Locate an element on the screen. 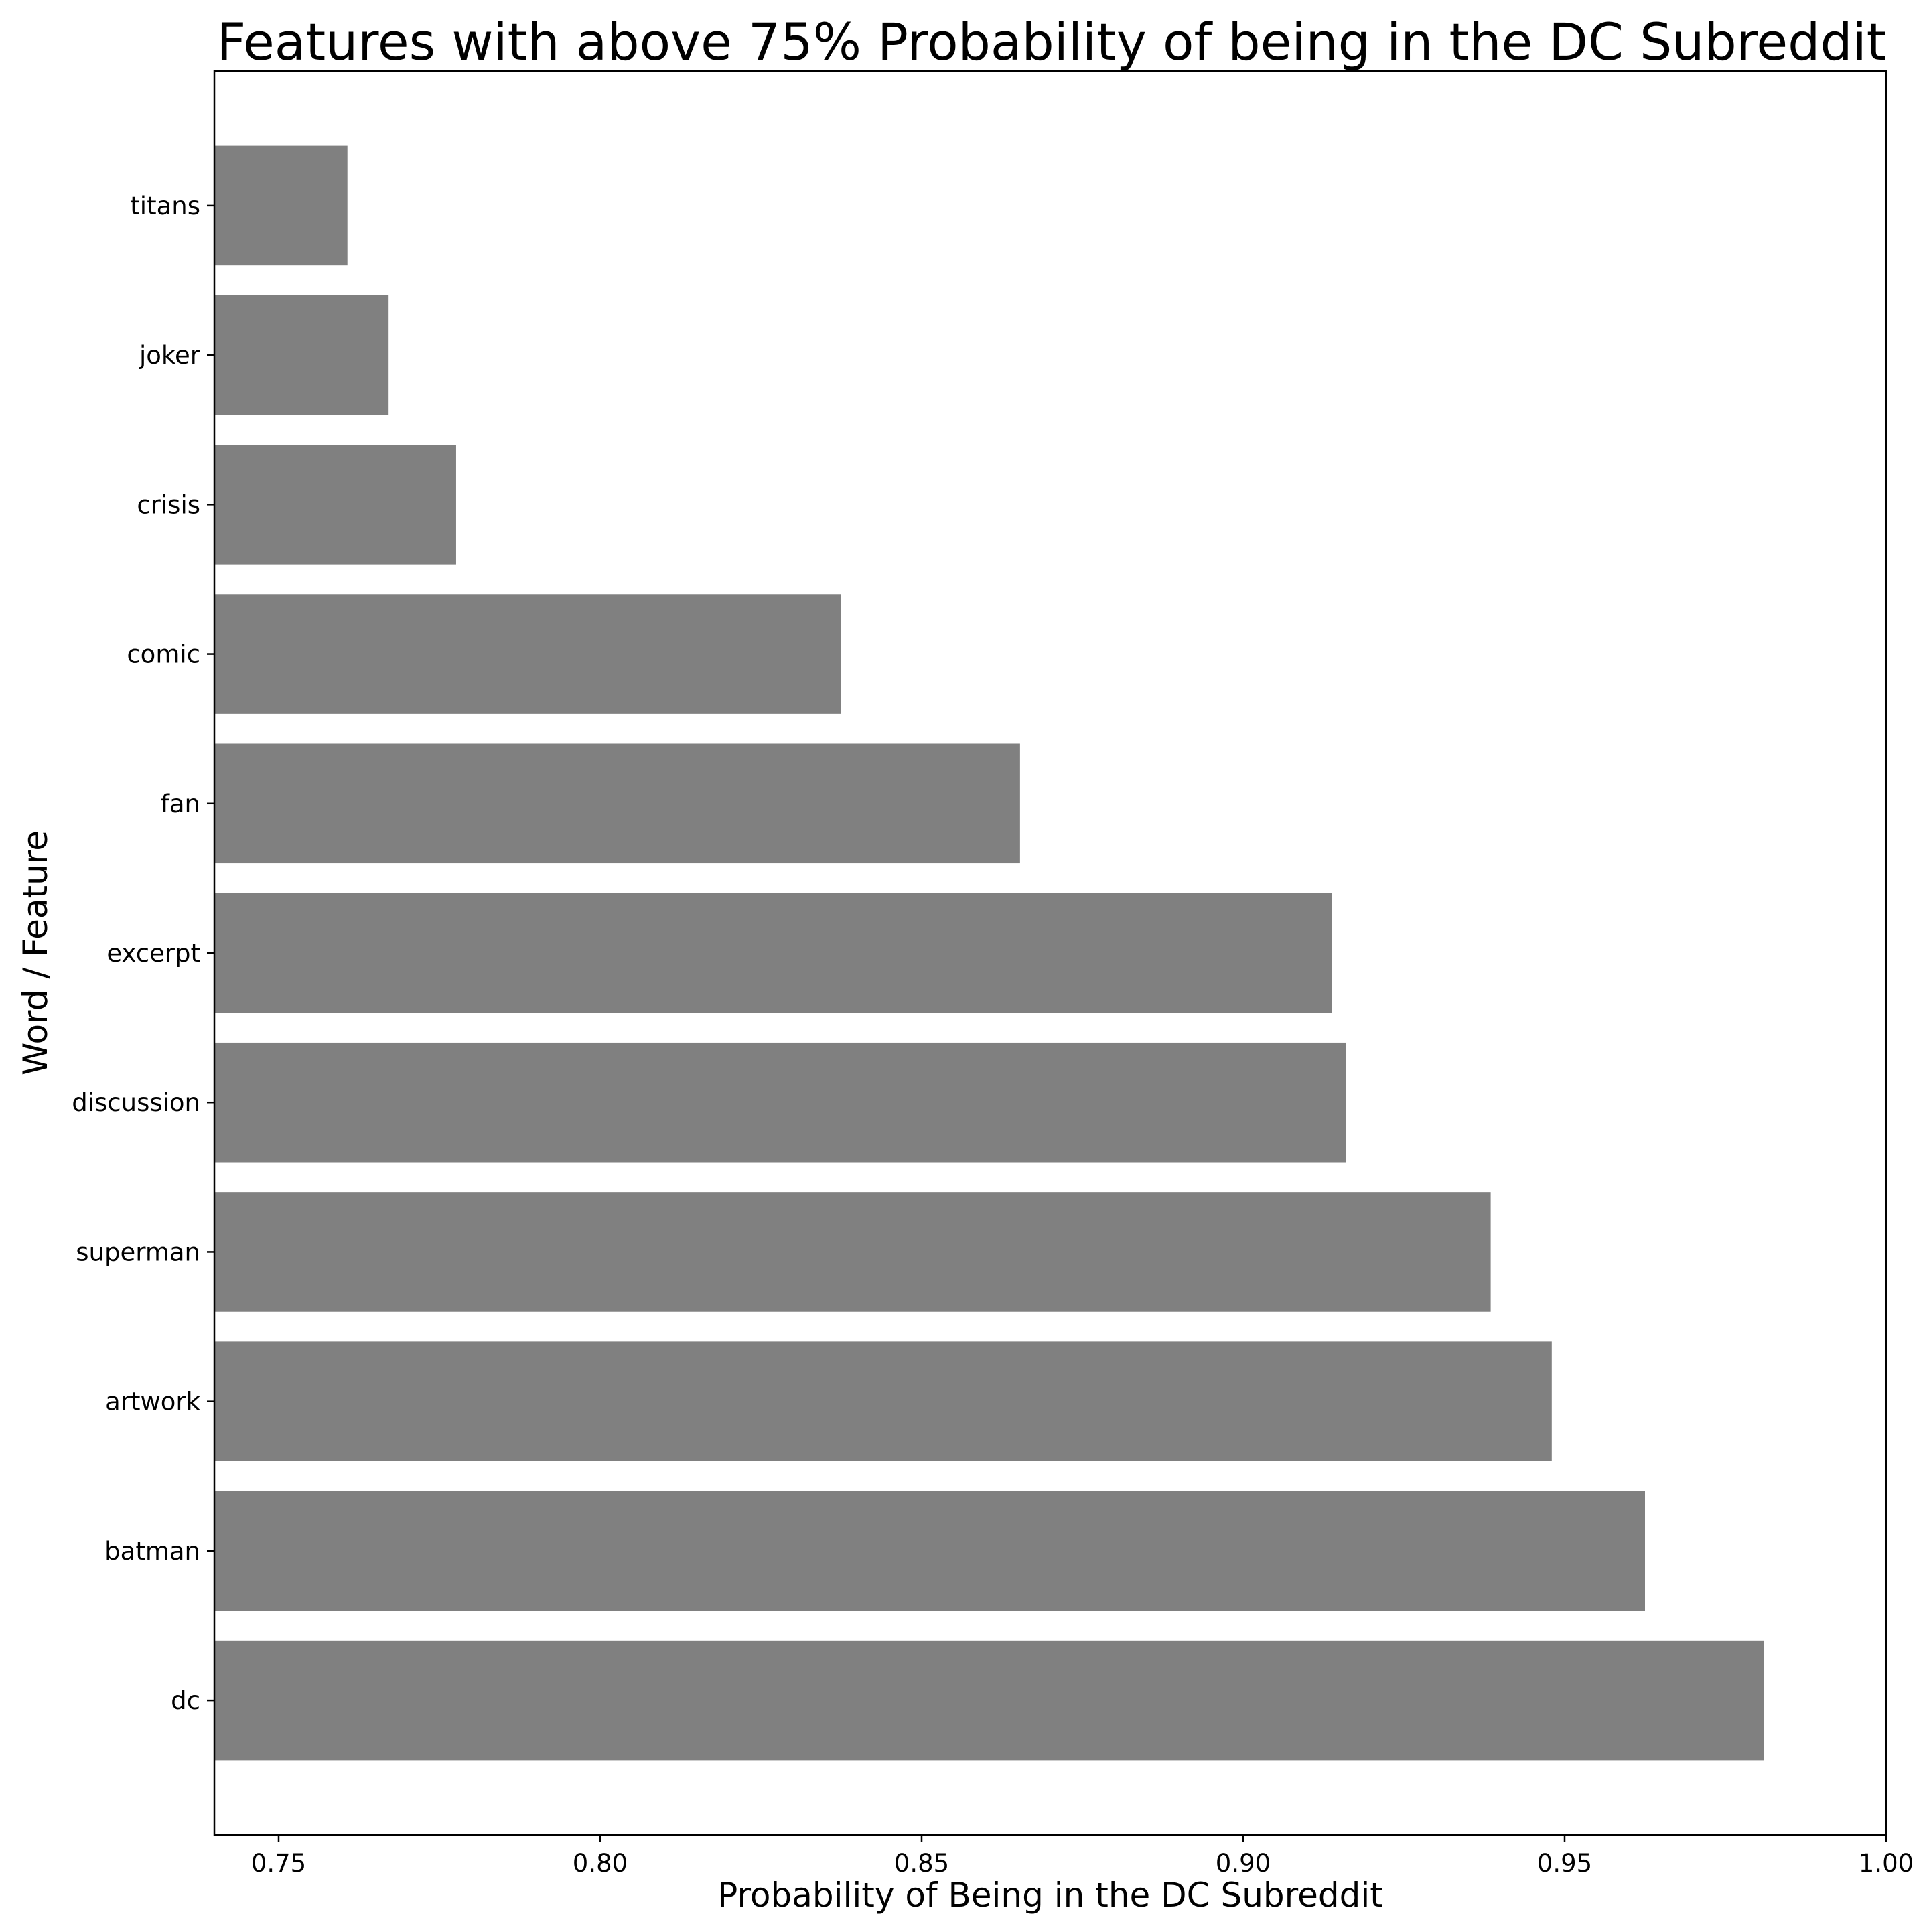 The height and width of the screenshot is (1932, 1929). x-tick-label: 0.95 is located at coordinates (1564, 1863).